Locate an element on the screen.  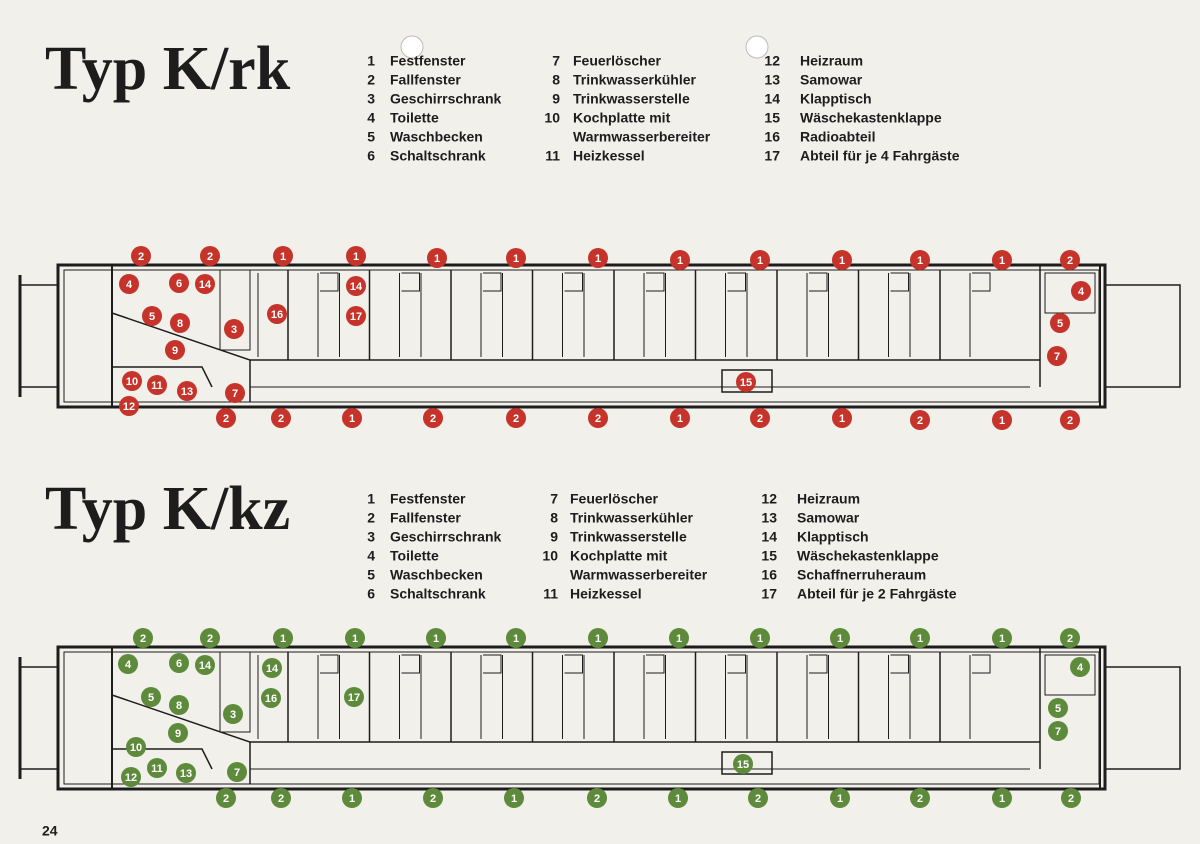
legend-text: Feuerlöscher is located at coordinates (617, 61).